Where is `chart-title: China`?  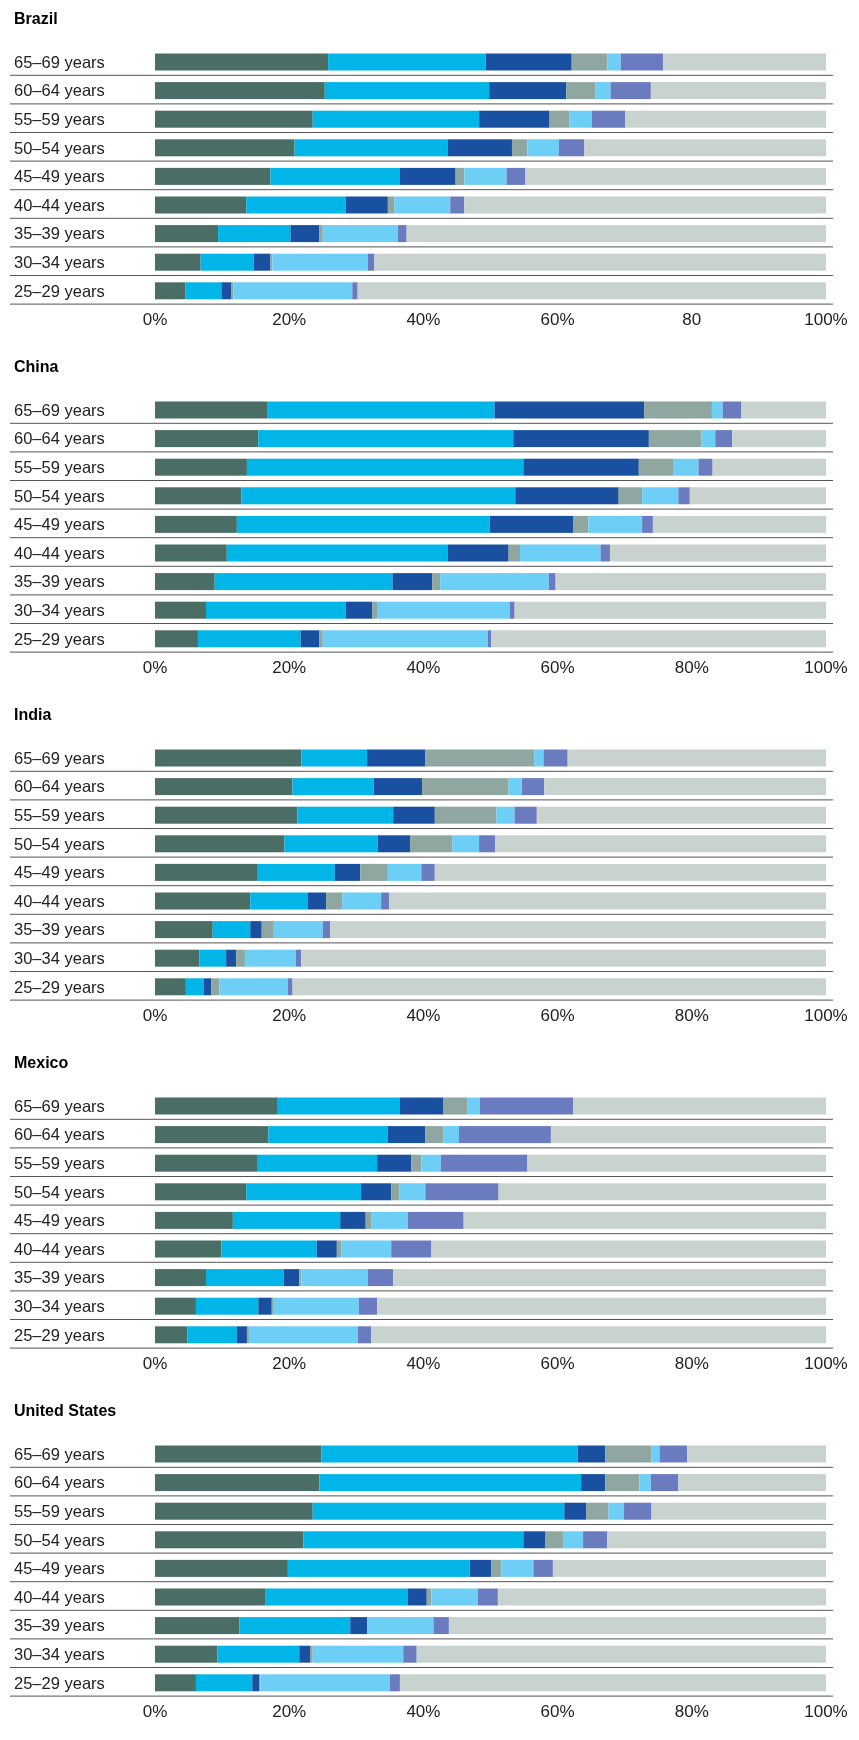 chart-title: China is located at coordinates (36, 366).